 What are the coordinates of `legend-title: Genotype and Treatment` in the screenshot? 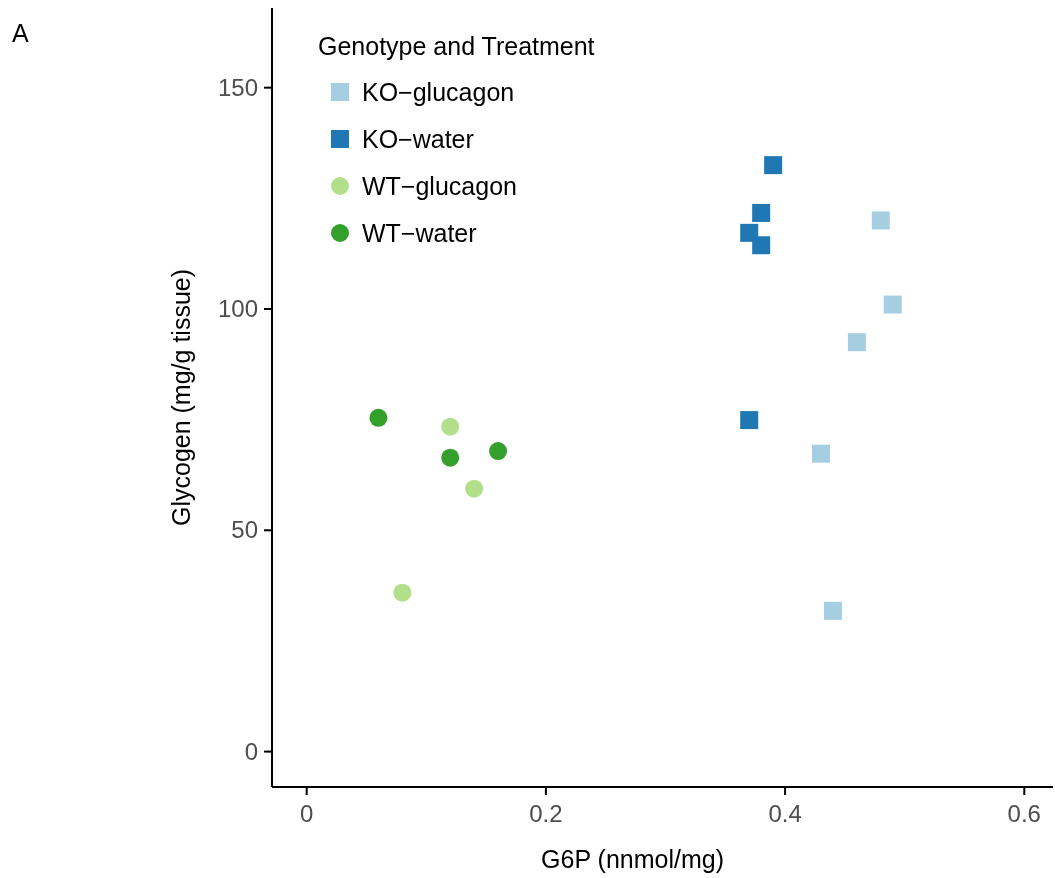 It's located at (456, 46).